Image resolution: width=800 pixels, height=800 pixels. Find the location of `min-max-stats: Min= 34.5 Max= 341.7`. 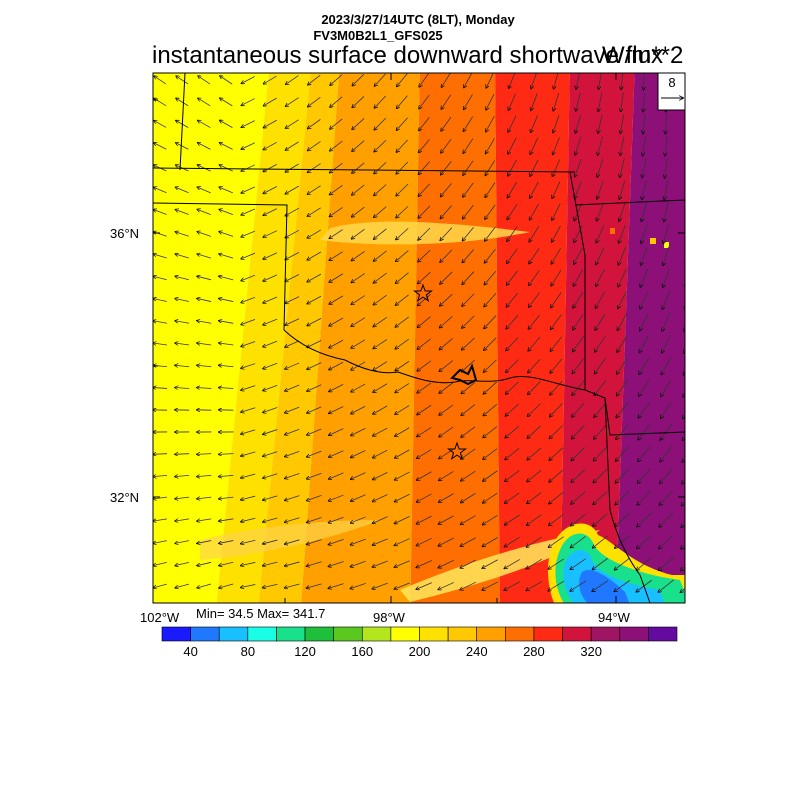

min-max-stats: Min= 34.5 Max= 341.7 is located at coordinates (261, 613).